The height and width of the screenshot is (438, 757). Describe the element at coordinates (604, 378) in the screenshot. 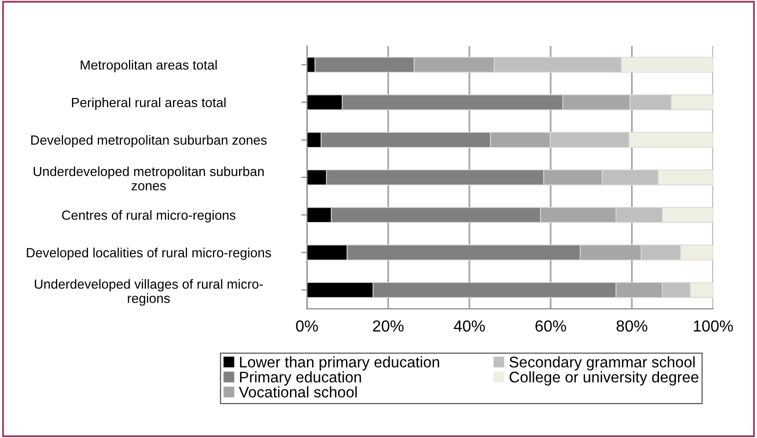

I see `legend-label: College or university degree` at that location.